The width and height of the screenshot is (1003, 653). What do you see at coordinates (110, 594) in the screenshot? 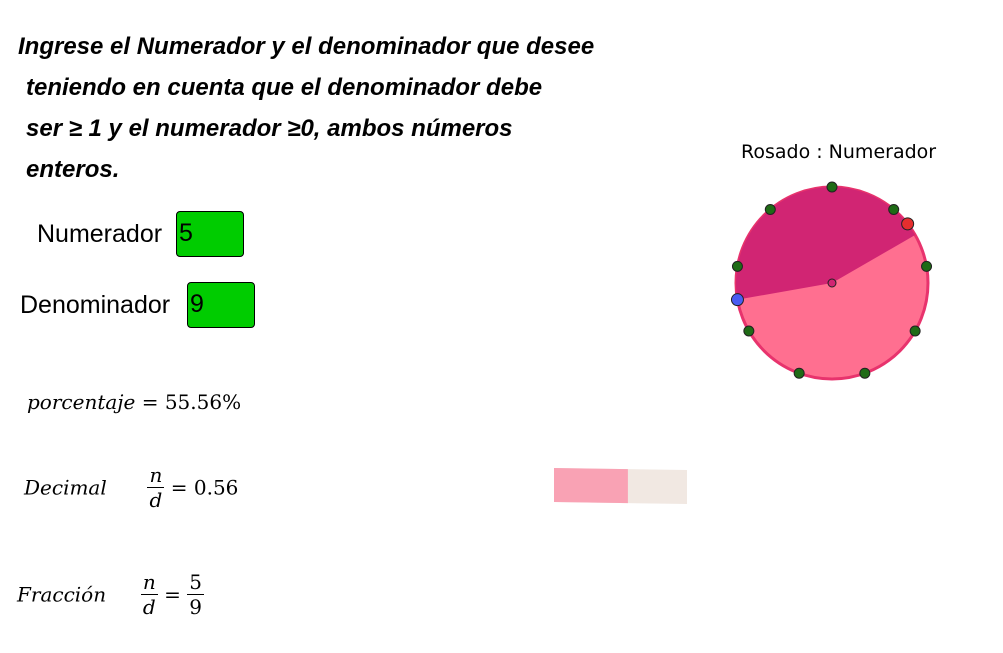
I see `fraction-formula: Fracción n d = 5 9` at bounding box center [110, 594].